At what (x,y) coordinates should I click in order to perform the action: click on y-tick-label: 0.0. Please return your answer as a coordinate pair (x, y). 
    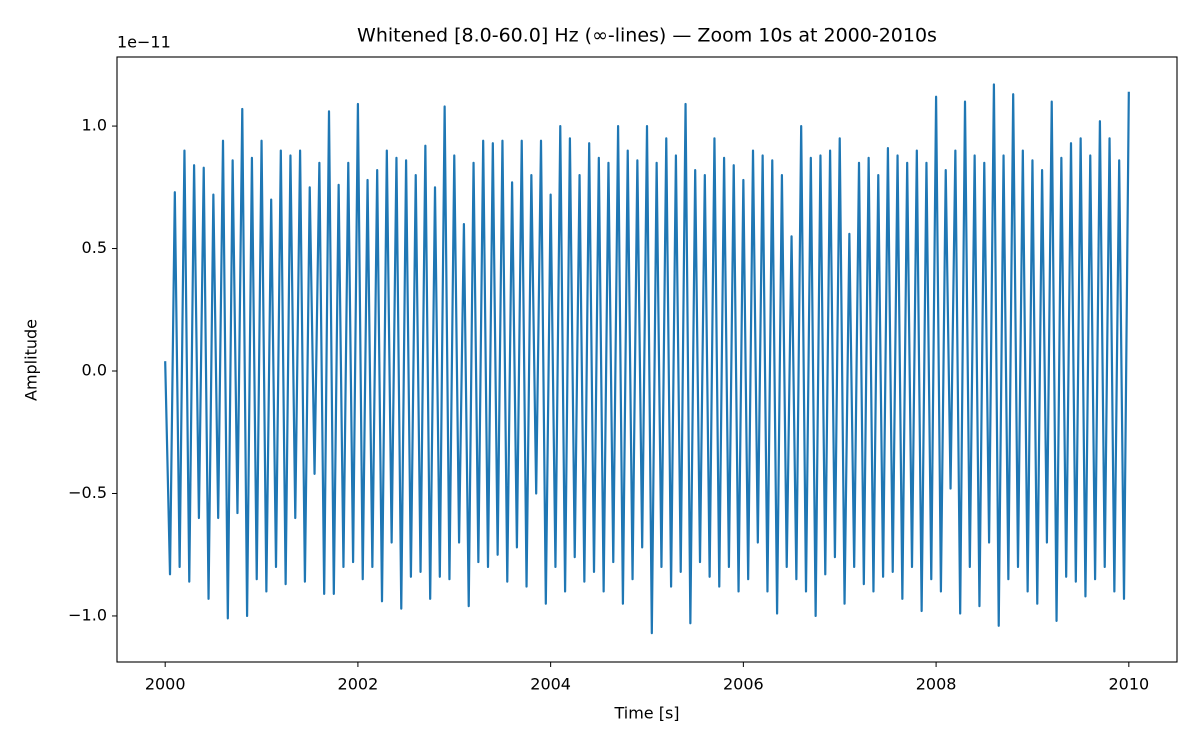
    Looking at the image, I should click on (94, 370).